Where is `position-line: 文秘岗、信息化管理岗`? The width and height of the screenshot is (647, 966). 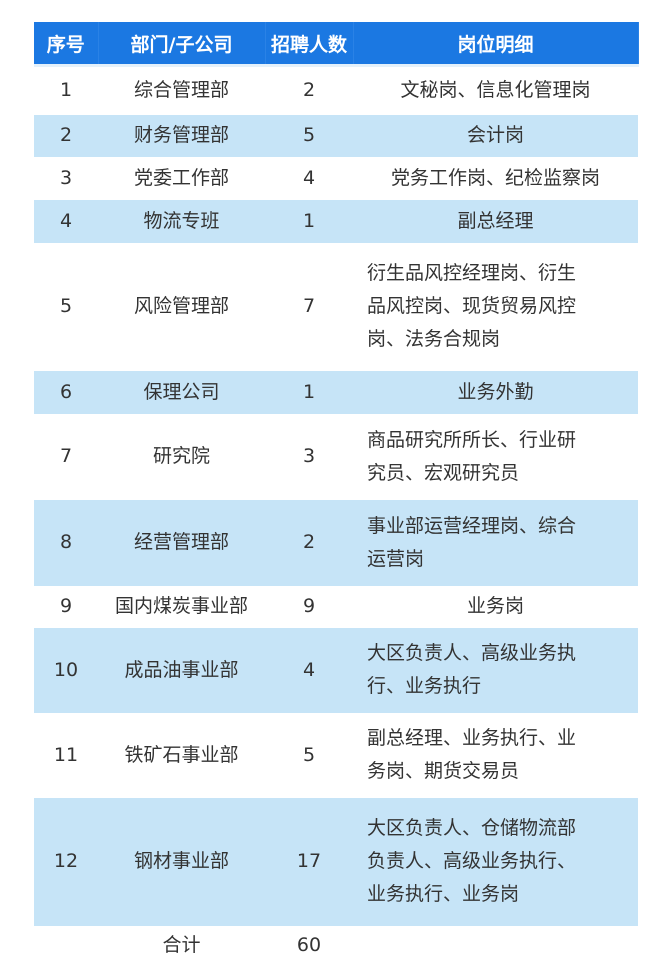
position-line: 文秘岗、信息化管理岗 is located at coordinates (495, 90).